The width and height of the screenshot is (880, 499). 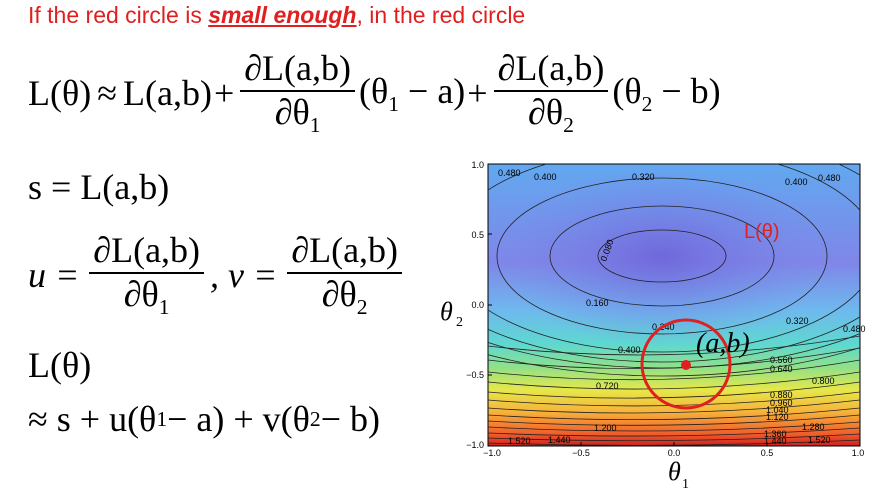 I want to click on x-tick-label: −0.5, so click(x=581, y=453).